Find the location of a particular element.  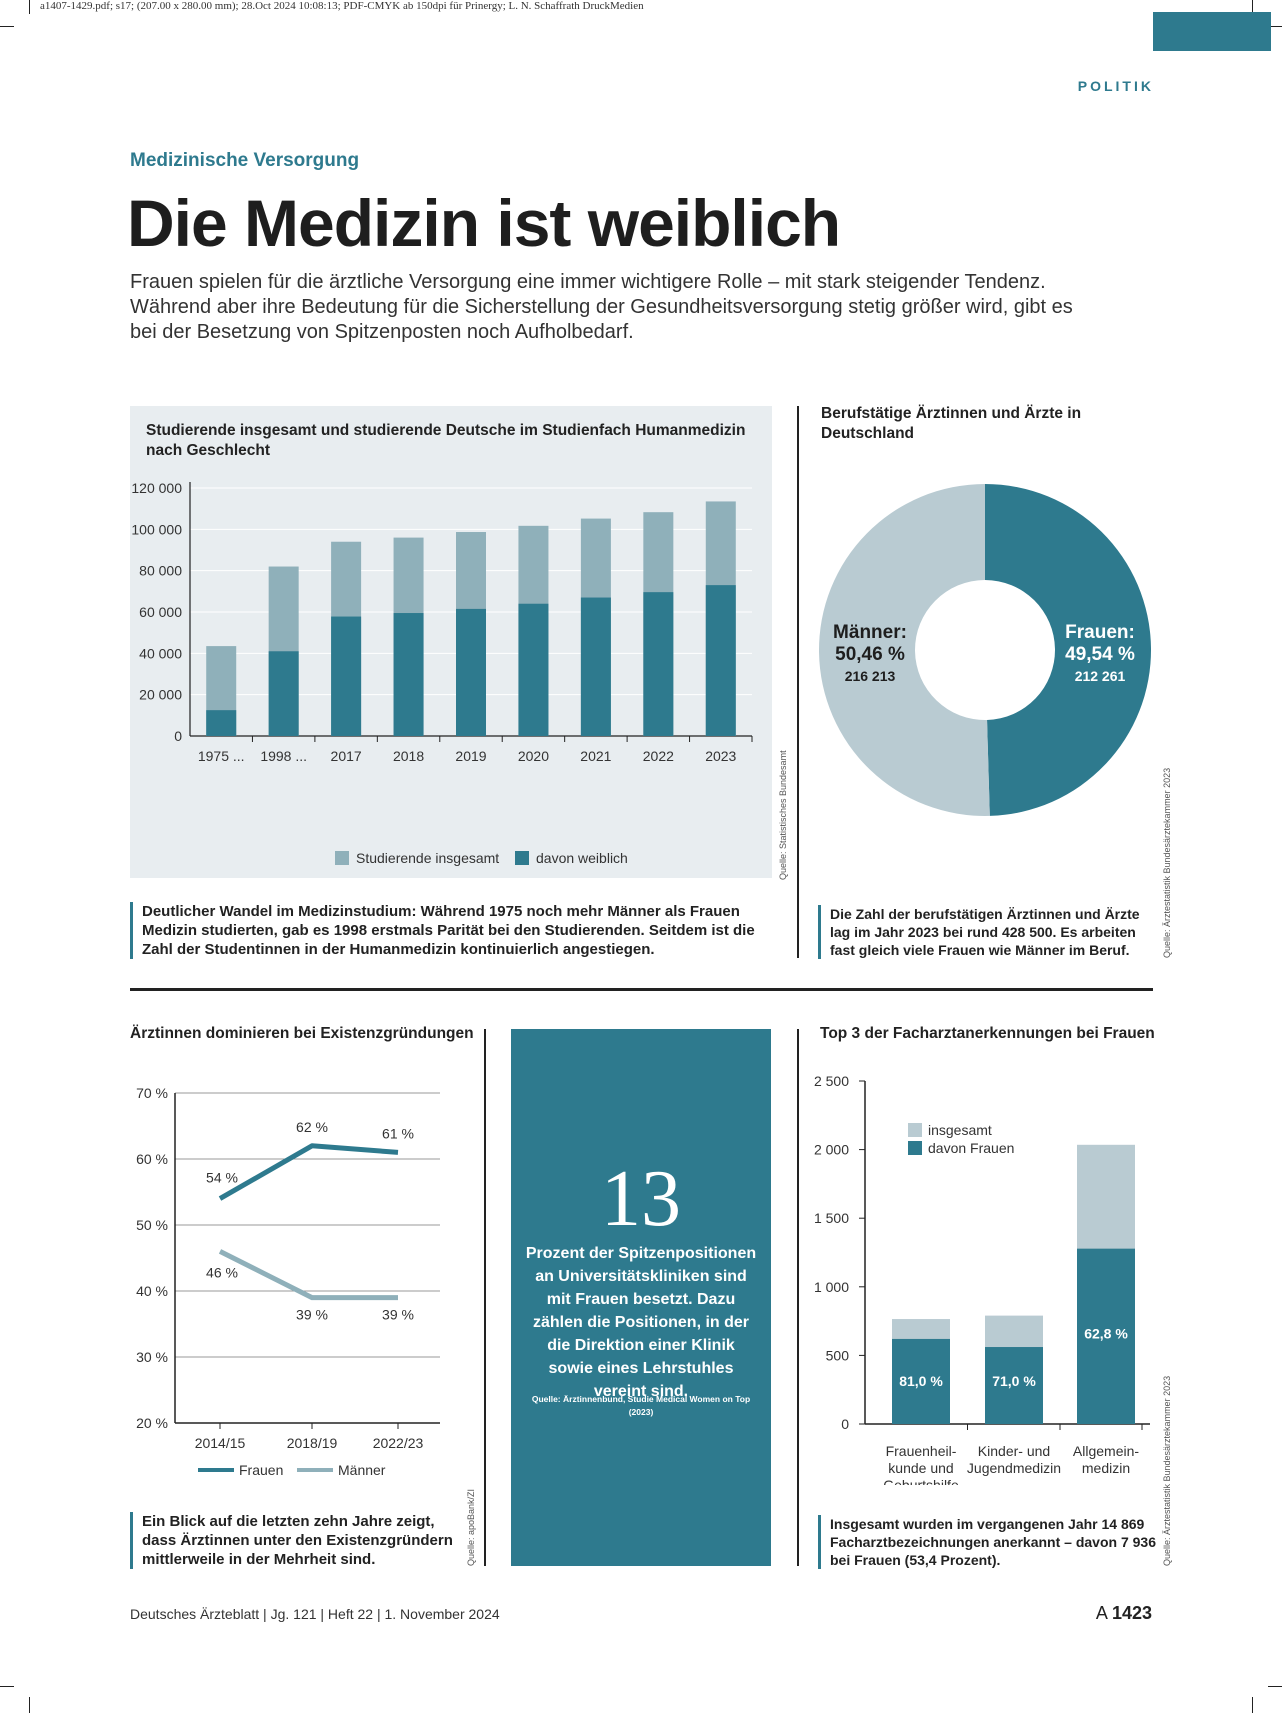

students-source: Quelle: Statistisches Bundesamt is located at coordinates (783, 815).